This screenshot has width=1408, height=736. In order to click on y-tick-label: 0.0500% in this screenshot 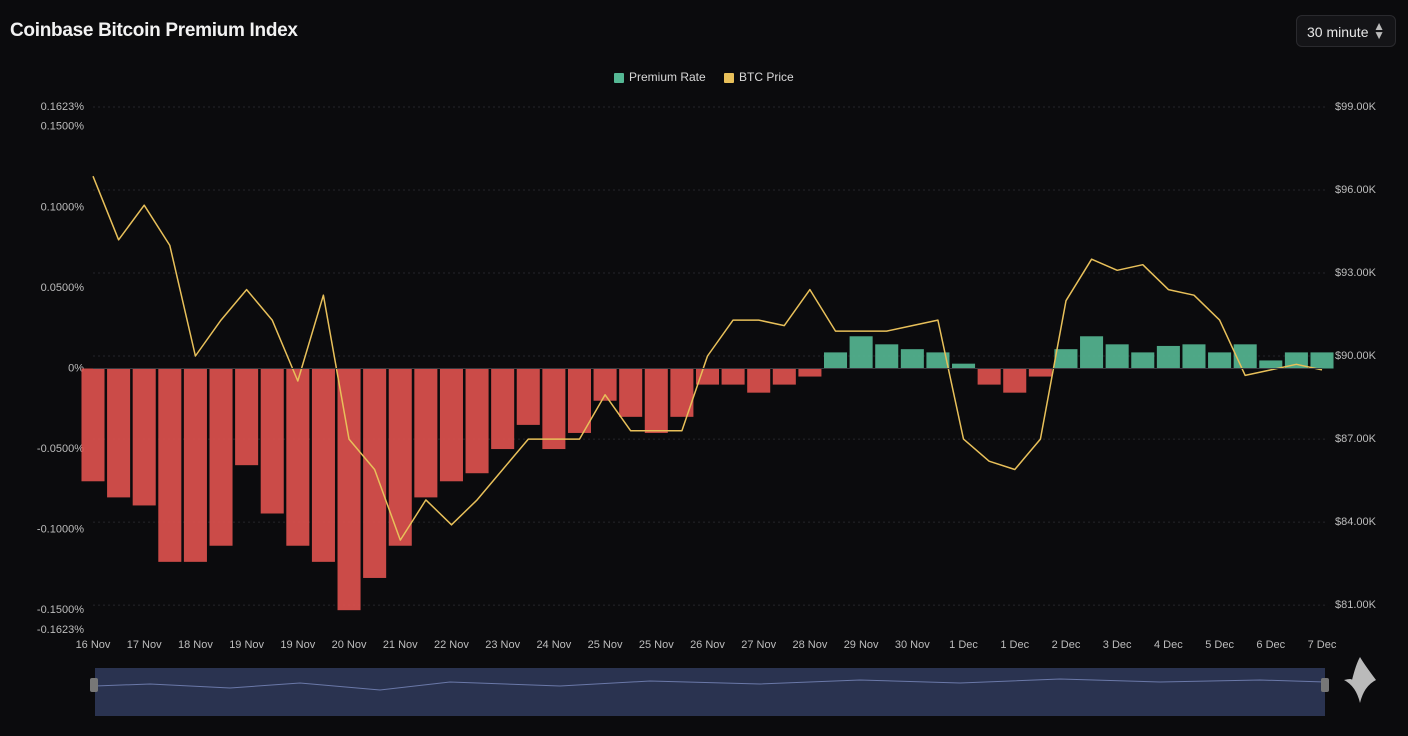, I will do `click(63, 288)`.